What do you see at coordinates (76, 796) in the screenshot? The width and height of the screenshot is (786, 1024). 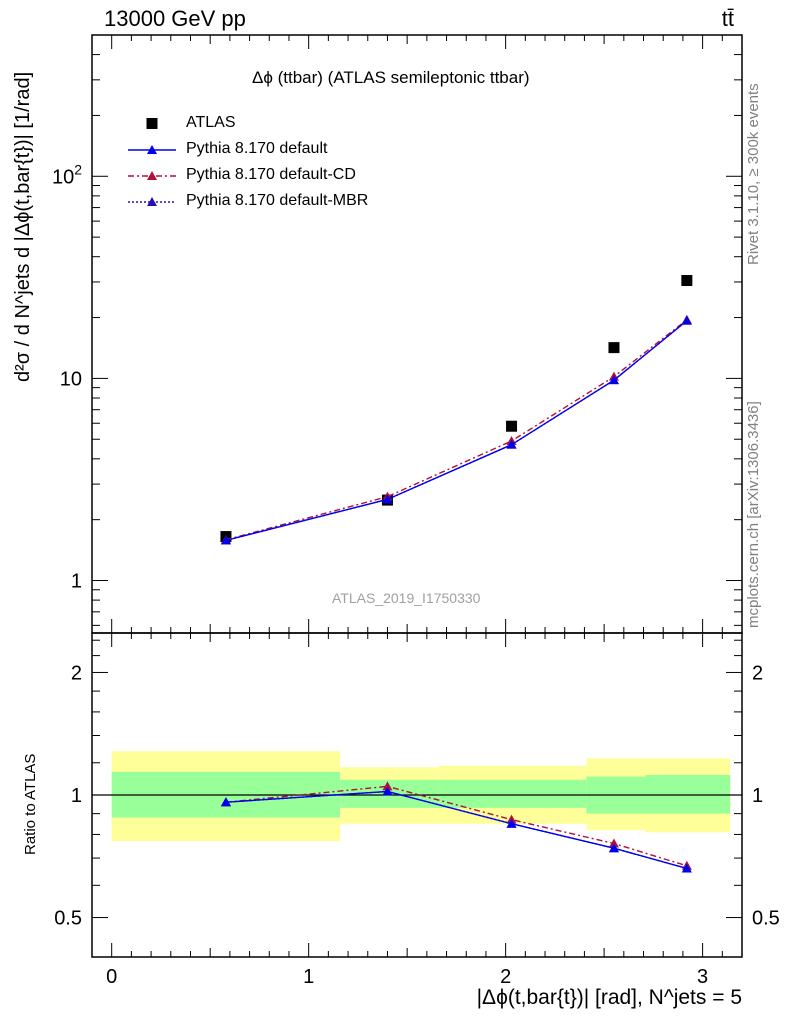 I see `ratio-y-tick-label: 1` at bounding box center [76, 796].